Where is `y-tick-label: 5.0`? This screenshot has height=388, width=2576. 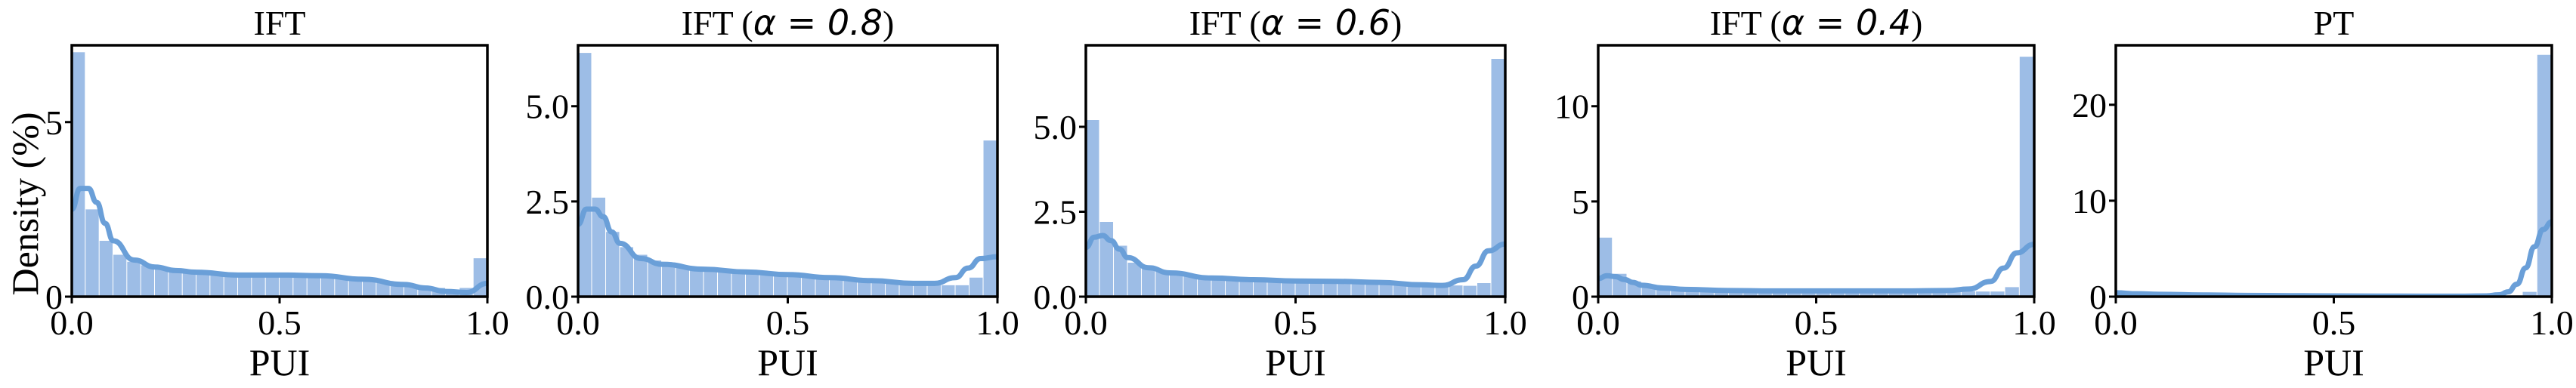
y-tick-label: 5.0 is located at coordinates (548, 107).